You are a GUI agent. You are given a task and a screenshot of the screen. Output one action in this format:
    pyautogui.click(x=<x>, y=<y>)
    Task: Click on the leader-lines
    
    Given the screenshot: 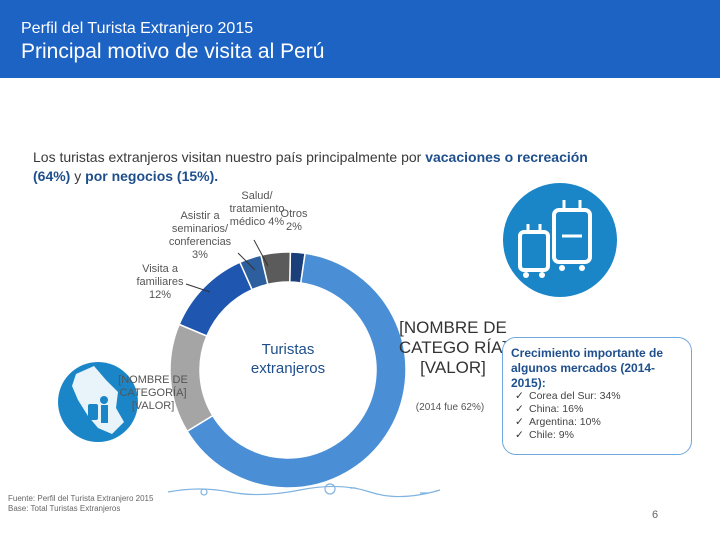 What is the action you would take?
    pyautogui.click(x=227, y=266)
    